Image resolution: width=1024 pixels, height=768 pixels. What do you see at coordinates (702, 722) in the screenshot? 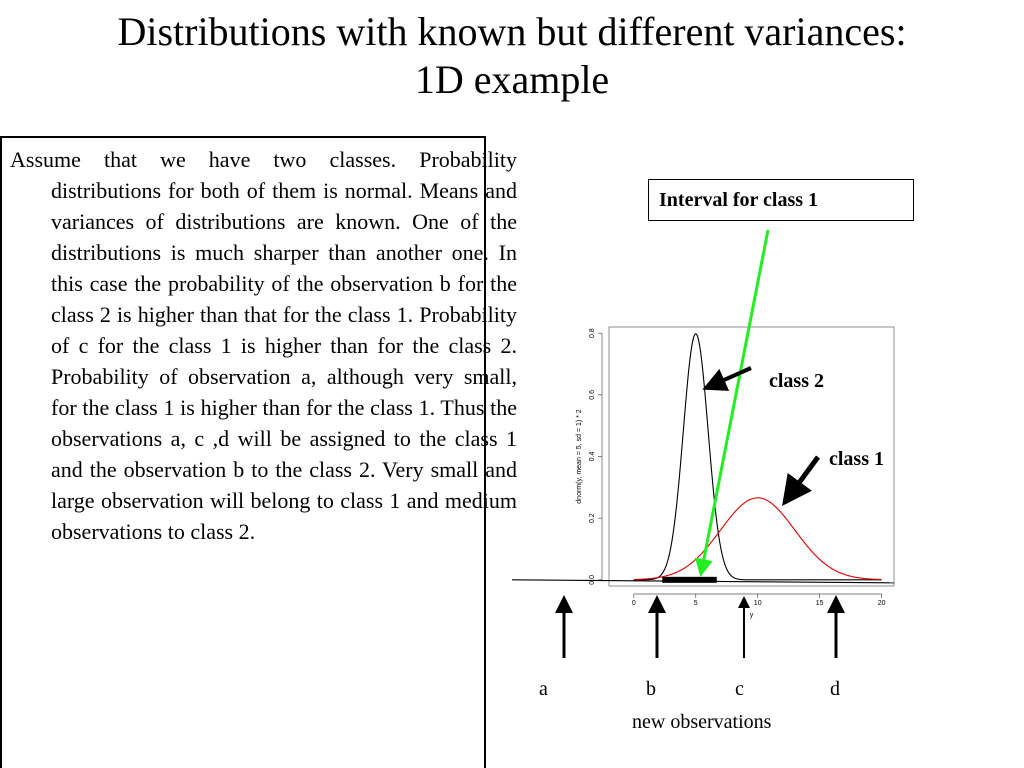
I see `observations-caption: new observations` at bounding box center [702, 722].